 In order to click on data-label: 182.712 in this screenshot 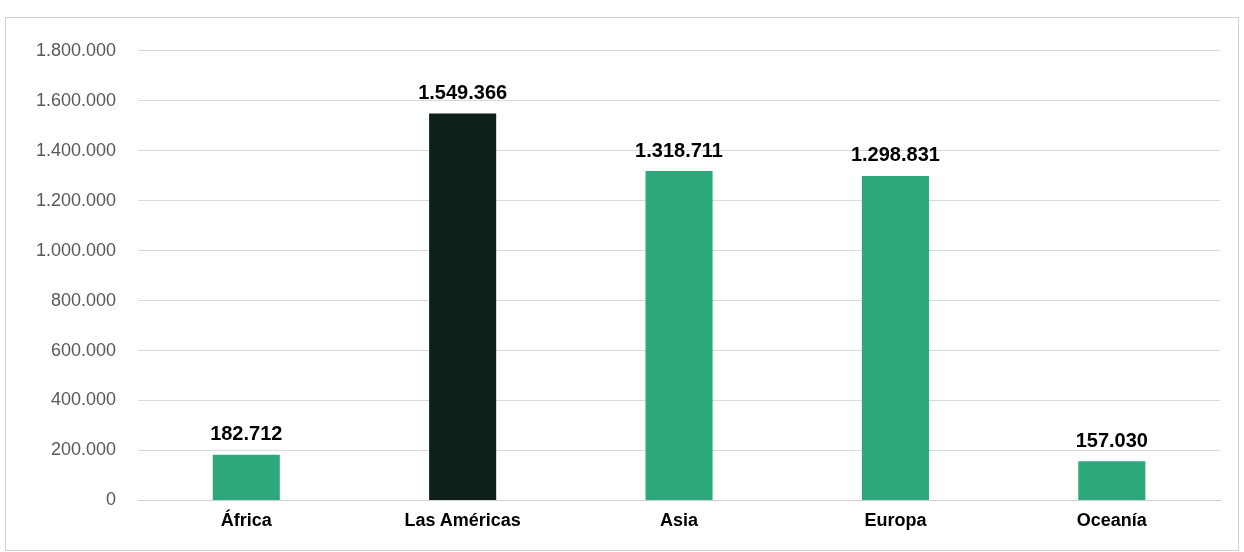, I will do `click(246, 433)`.